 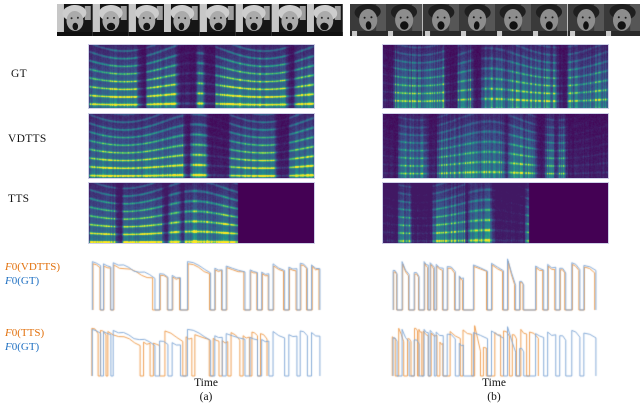 What do you see at coordinates (495, 146) in the screenshot?
I see `spectrogram-vdtts-b` at bounding box center [495, 146].